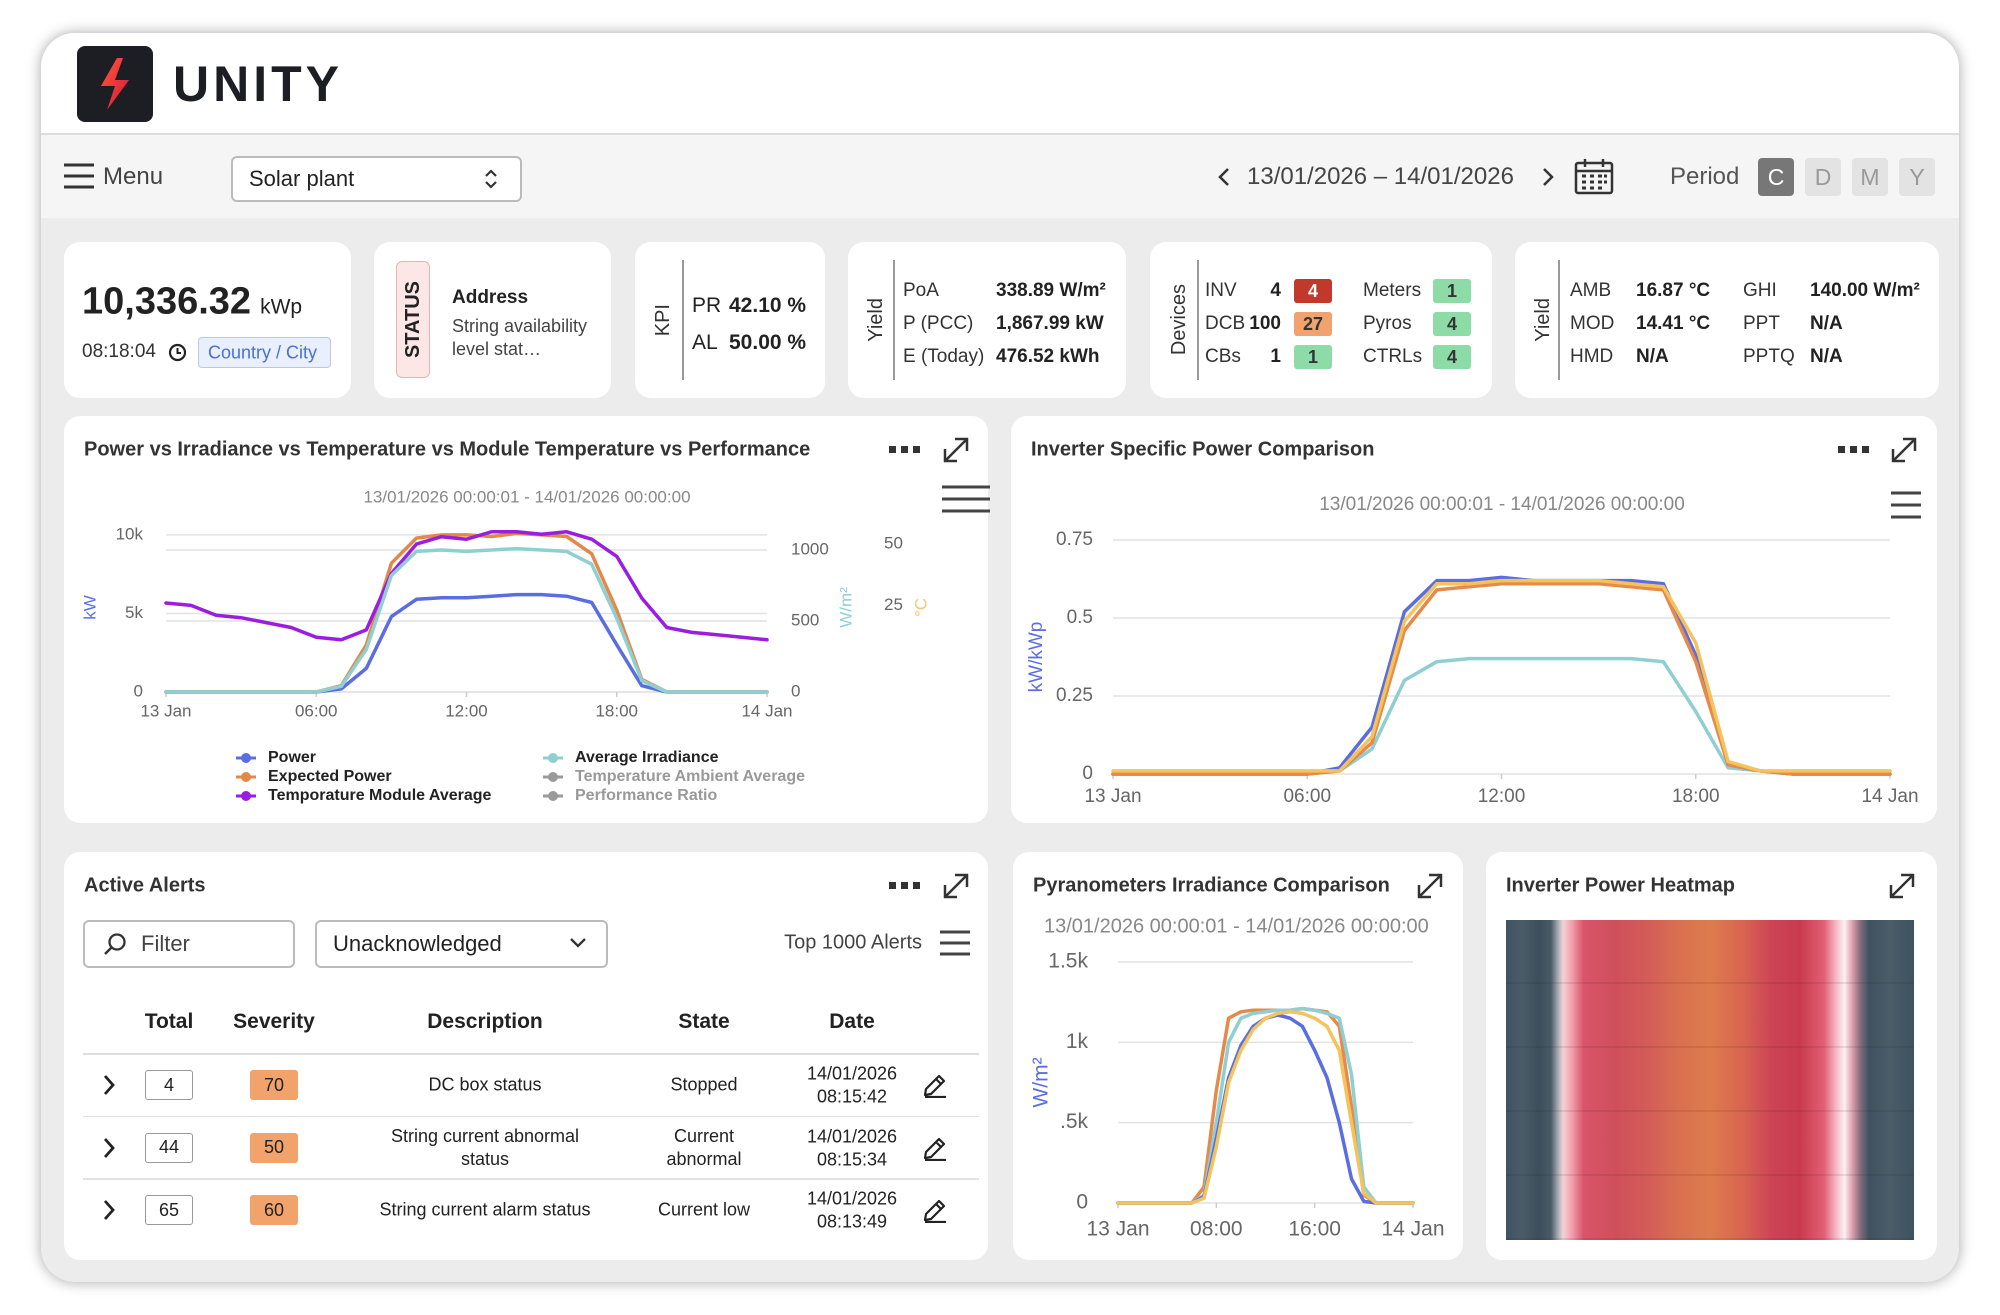  I want to click on legend-label: Temperature Ambient Average, so click(690, 776).